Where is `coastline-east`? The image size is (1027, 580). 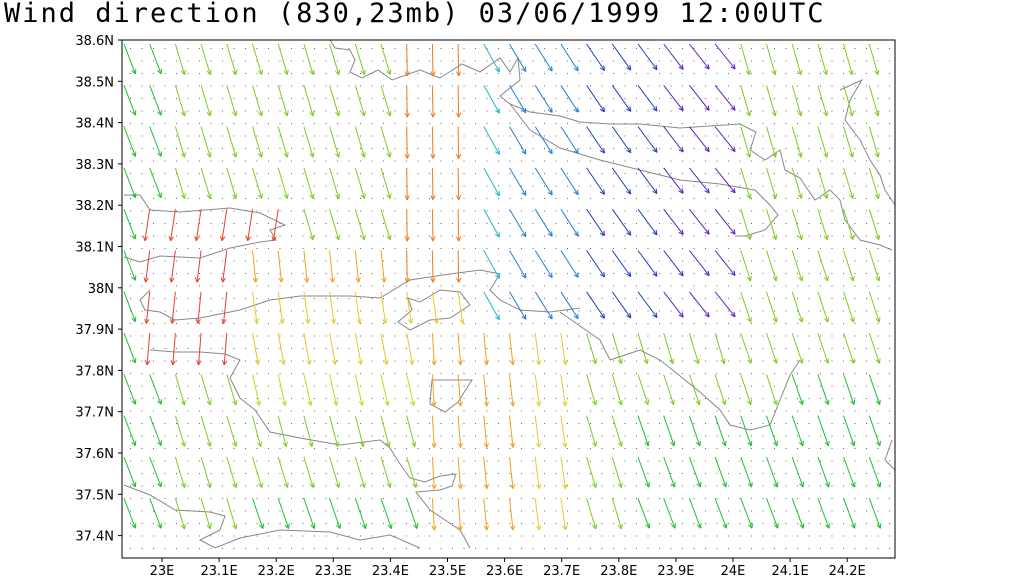
coastline-east is located at coordinates (867, 142).